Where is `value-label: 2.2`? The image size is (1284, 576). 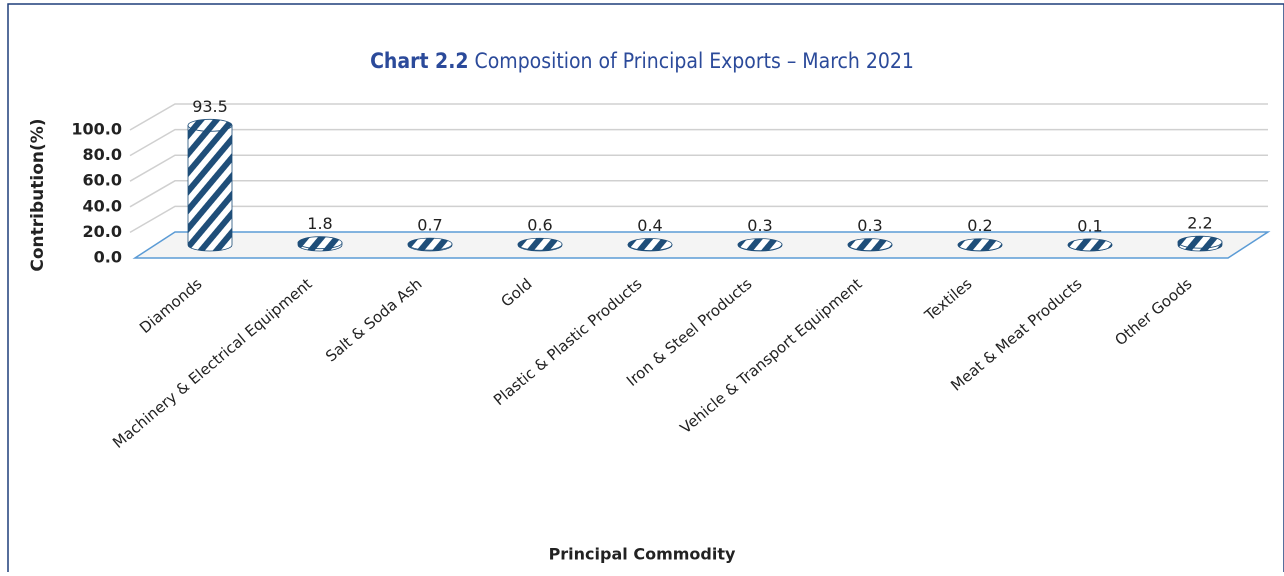
value-label: 2.2 is located at coordinates (1199, 223).